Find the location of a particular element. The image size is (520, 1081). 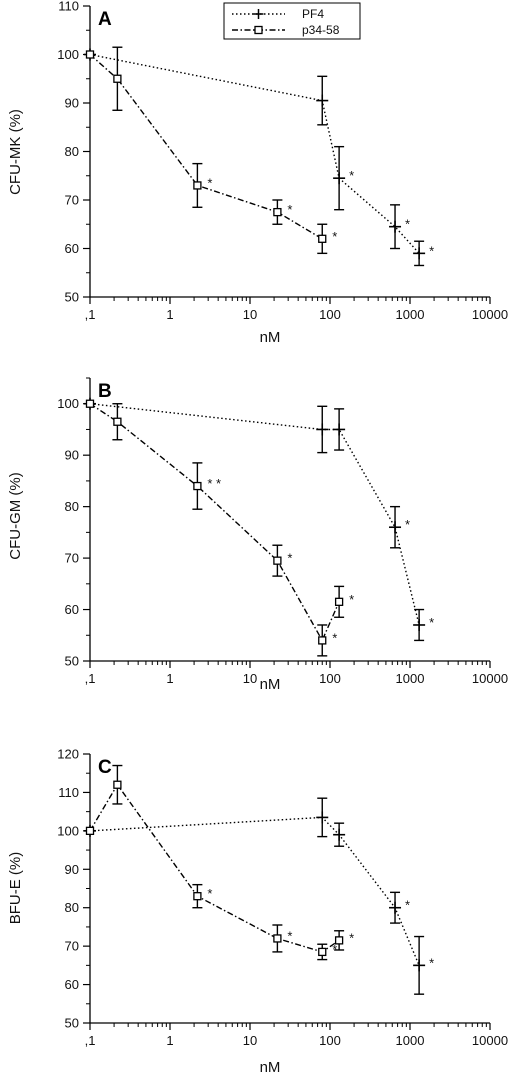

legend: PF4 p34-58 is located at coordinates (292, 21).